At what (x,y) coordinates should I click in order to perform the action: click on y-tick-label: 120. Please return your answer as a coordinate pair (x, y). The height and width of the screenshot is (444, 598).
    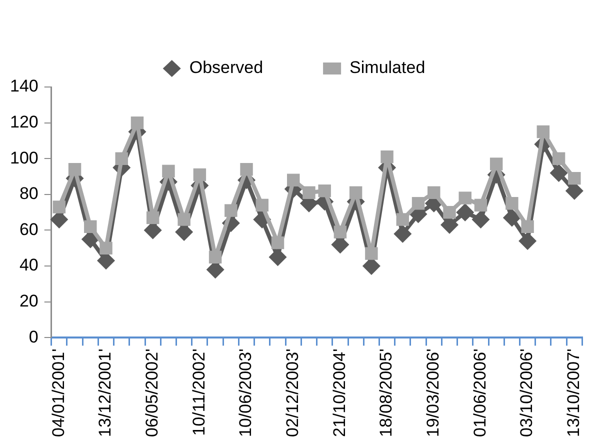
    Looking at the image, I should click on (24, 122).